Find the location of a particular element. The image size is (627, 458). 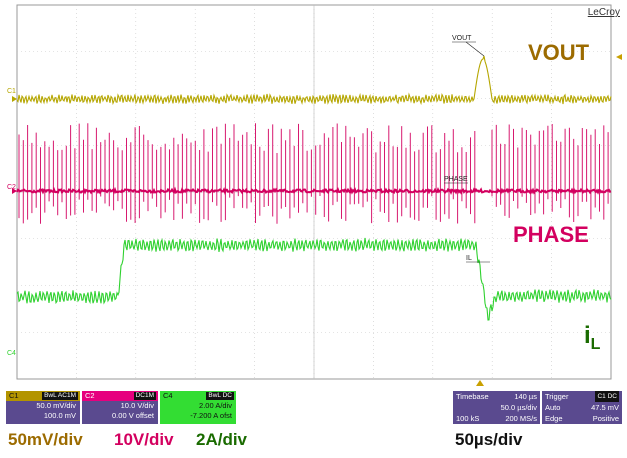

coupling-tag: BwL AC1M is located at coordinates (60, 396).